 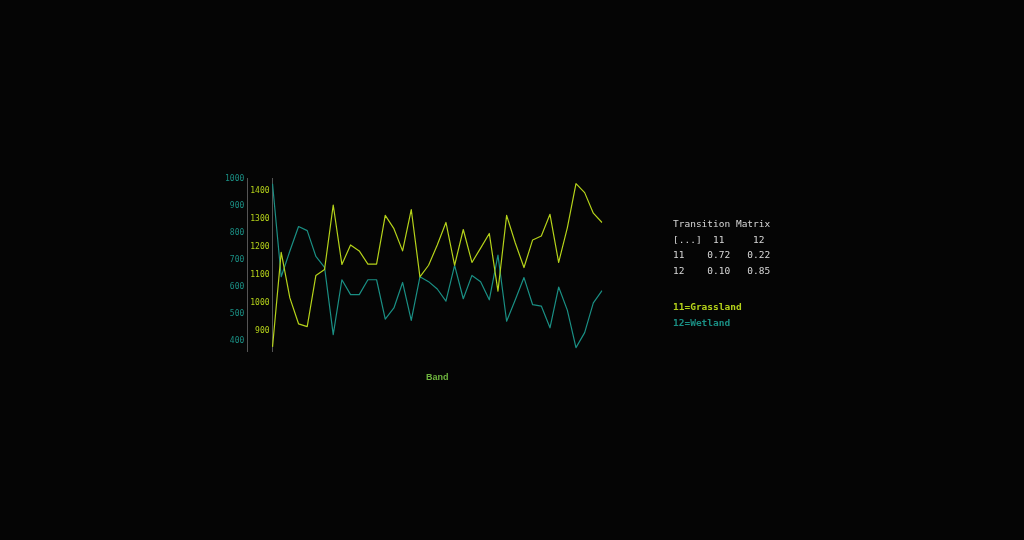 I want to click on y2-tick-label: 500, so click(x=237, y=314).